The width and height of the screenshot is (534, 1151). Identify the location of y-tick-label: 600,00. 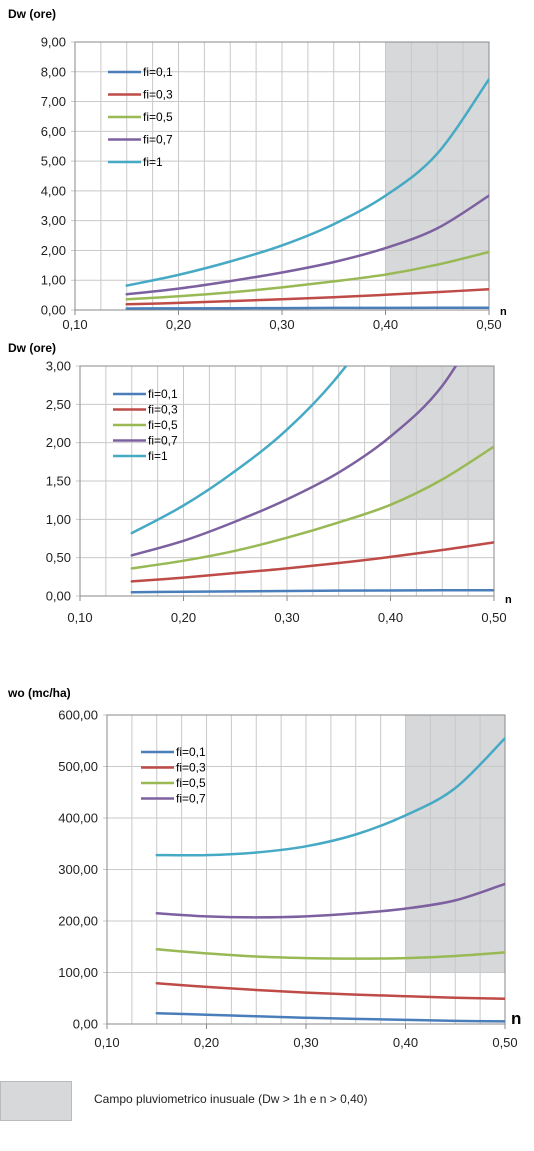
(78, 715).